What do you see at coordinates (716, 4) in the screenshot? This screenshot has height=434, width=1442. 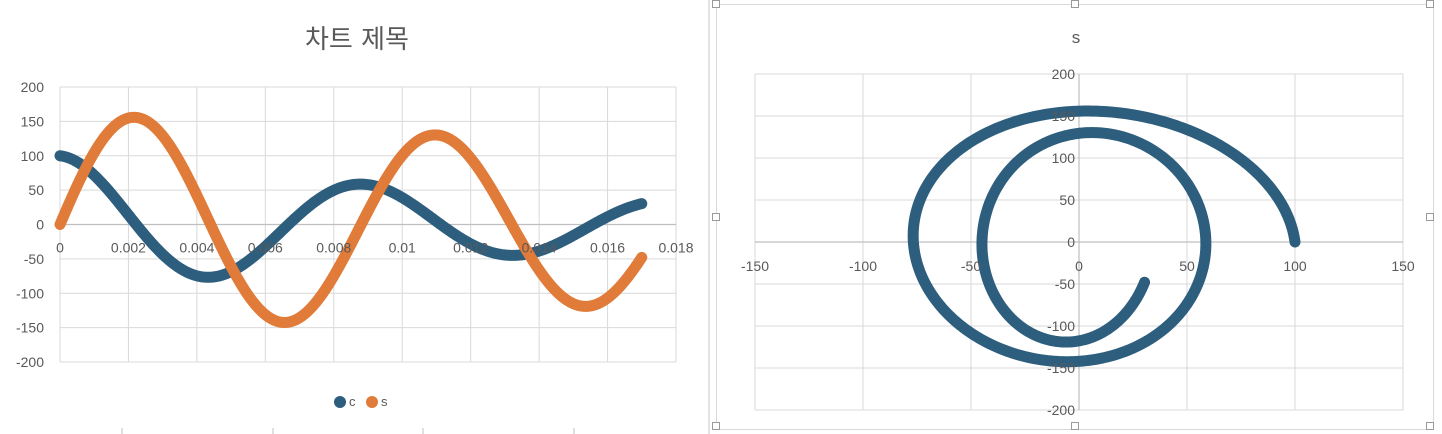 I see `resize-handle-top-left` at bounding box center [716, 4].